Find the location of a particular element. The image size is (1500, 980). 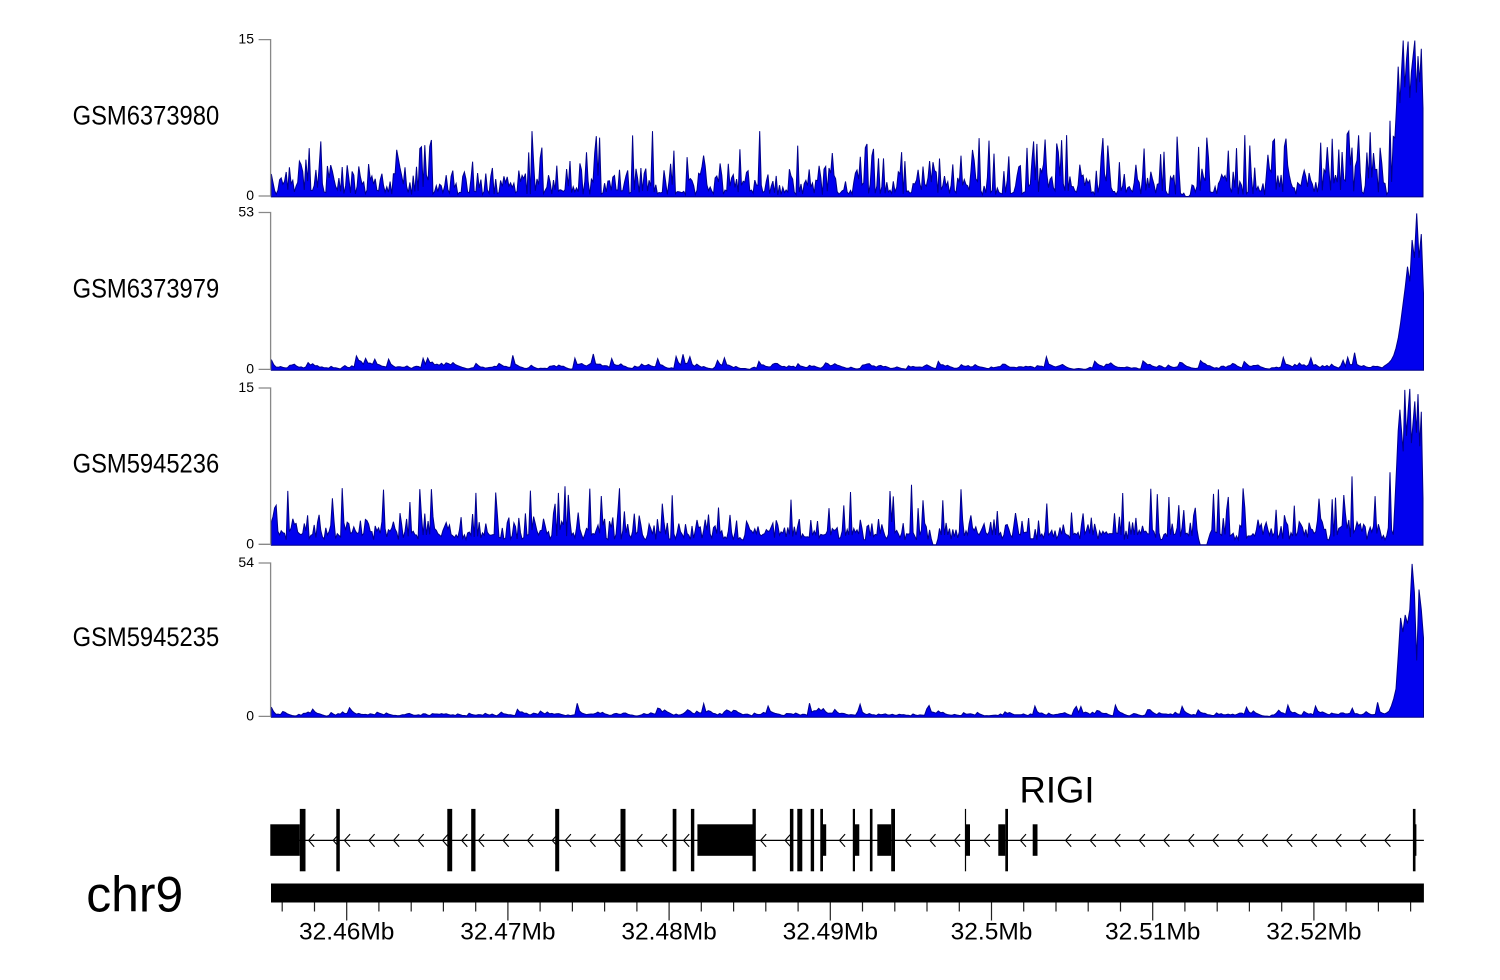

svg-text: GSM5945235 is located at coordinates (146, 637).